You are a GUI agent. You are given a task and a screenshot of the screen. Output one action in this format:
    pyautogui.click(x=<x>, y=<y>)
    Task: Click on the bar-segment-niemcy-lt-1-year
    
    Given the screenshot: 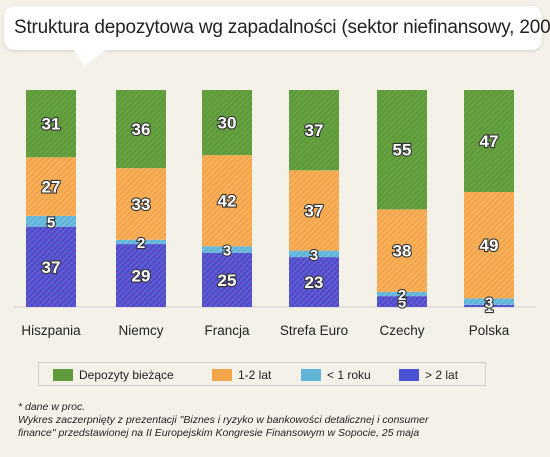 What is the action you would take?
    pyautogui.click(x=141, y=242)
    